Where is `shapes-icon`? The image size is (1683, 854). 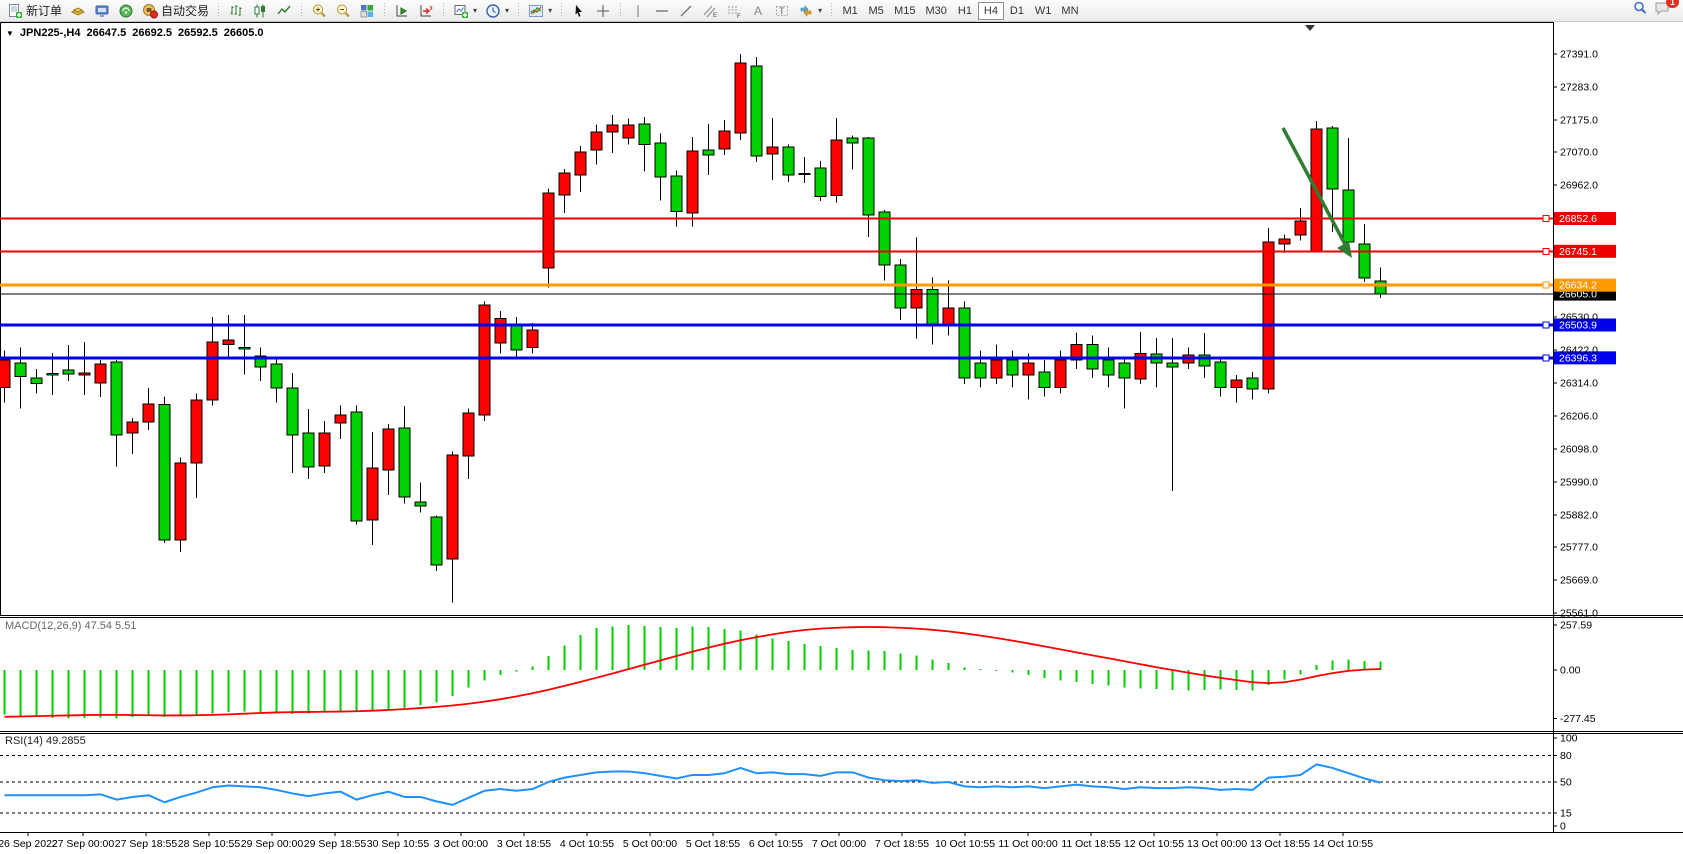 shapes-icon is located at coordinates (806, 11).